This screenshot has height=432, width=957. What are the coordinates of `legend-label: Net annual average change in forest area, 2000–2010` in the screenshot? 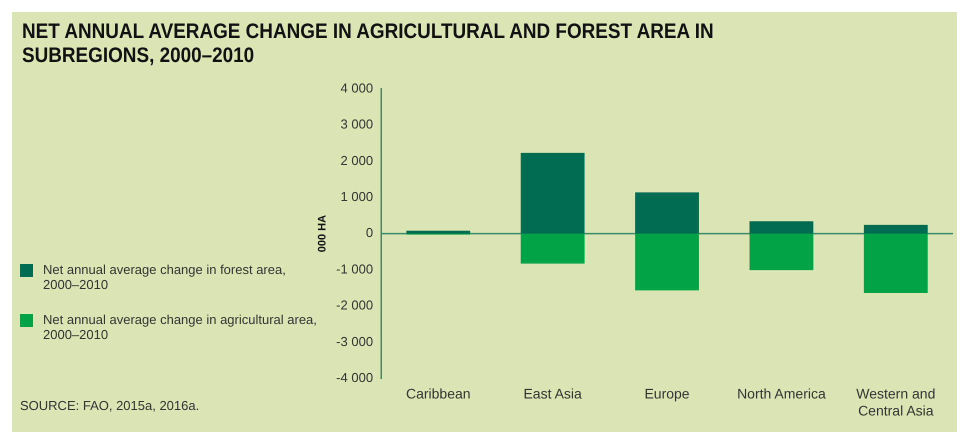 It's located at (165, 277).